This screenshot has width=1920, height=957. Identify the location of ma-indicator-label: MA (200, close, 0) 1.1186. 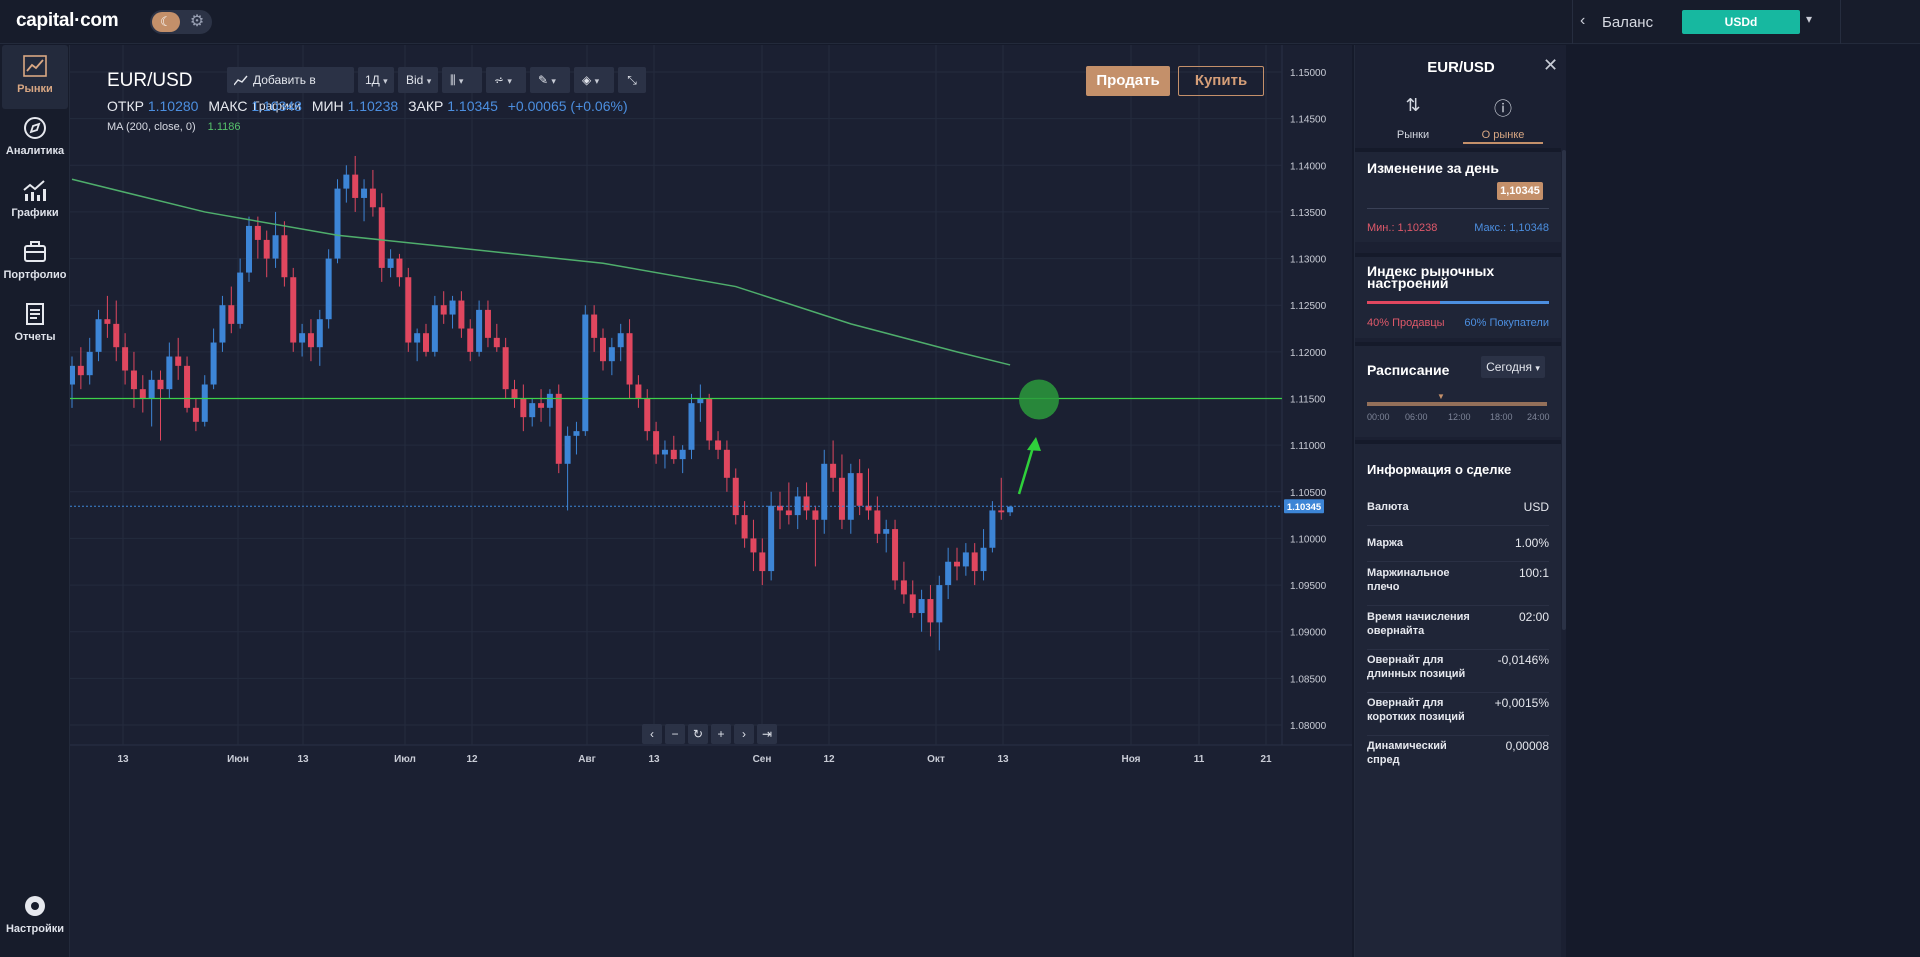
(173, 127).